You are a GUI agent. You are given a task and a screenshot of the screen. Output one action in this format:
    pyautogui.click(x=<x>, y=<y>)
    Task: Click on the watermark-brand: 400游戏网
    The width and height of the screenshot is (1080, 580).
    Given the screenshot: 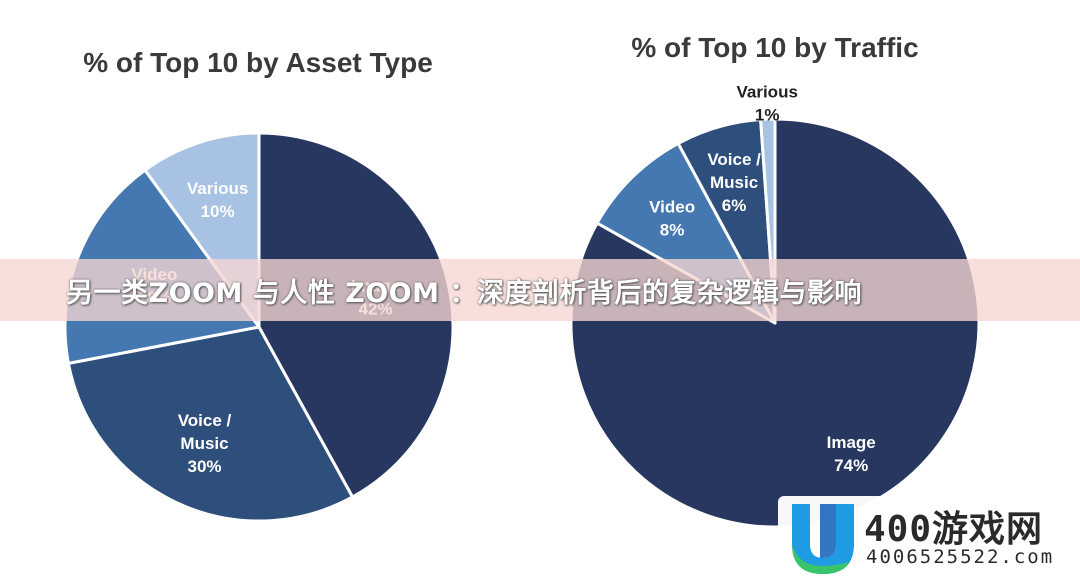 What is the action you would take?
    pyautogui.click(x=954, y=529)
    